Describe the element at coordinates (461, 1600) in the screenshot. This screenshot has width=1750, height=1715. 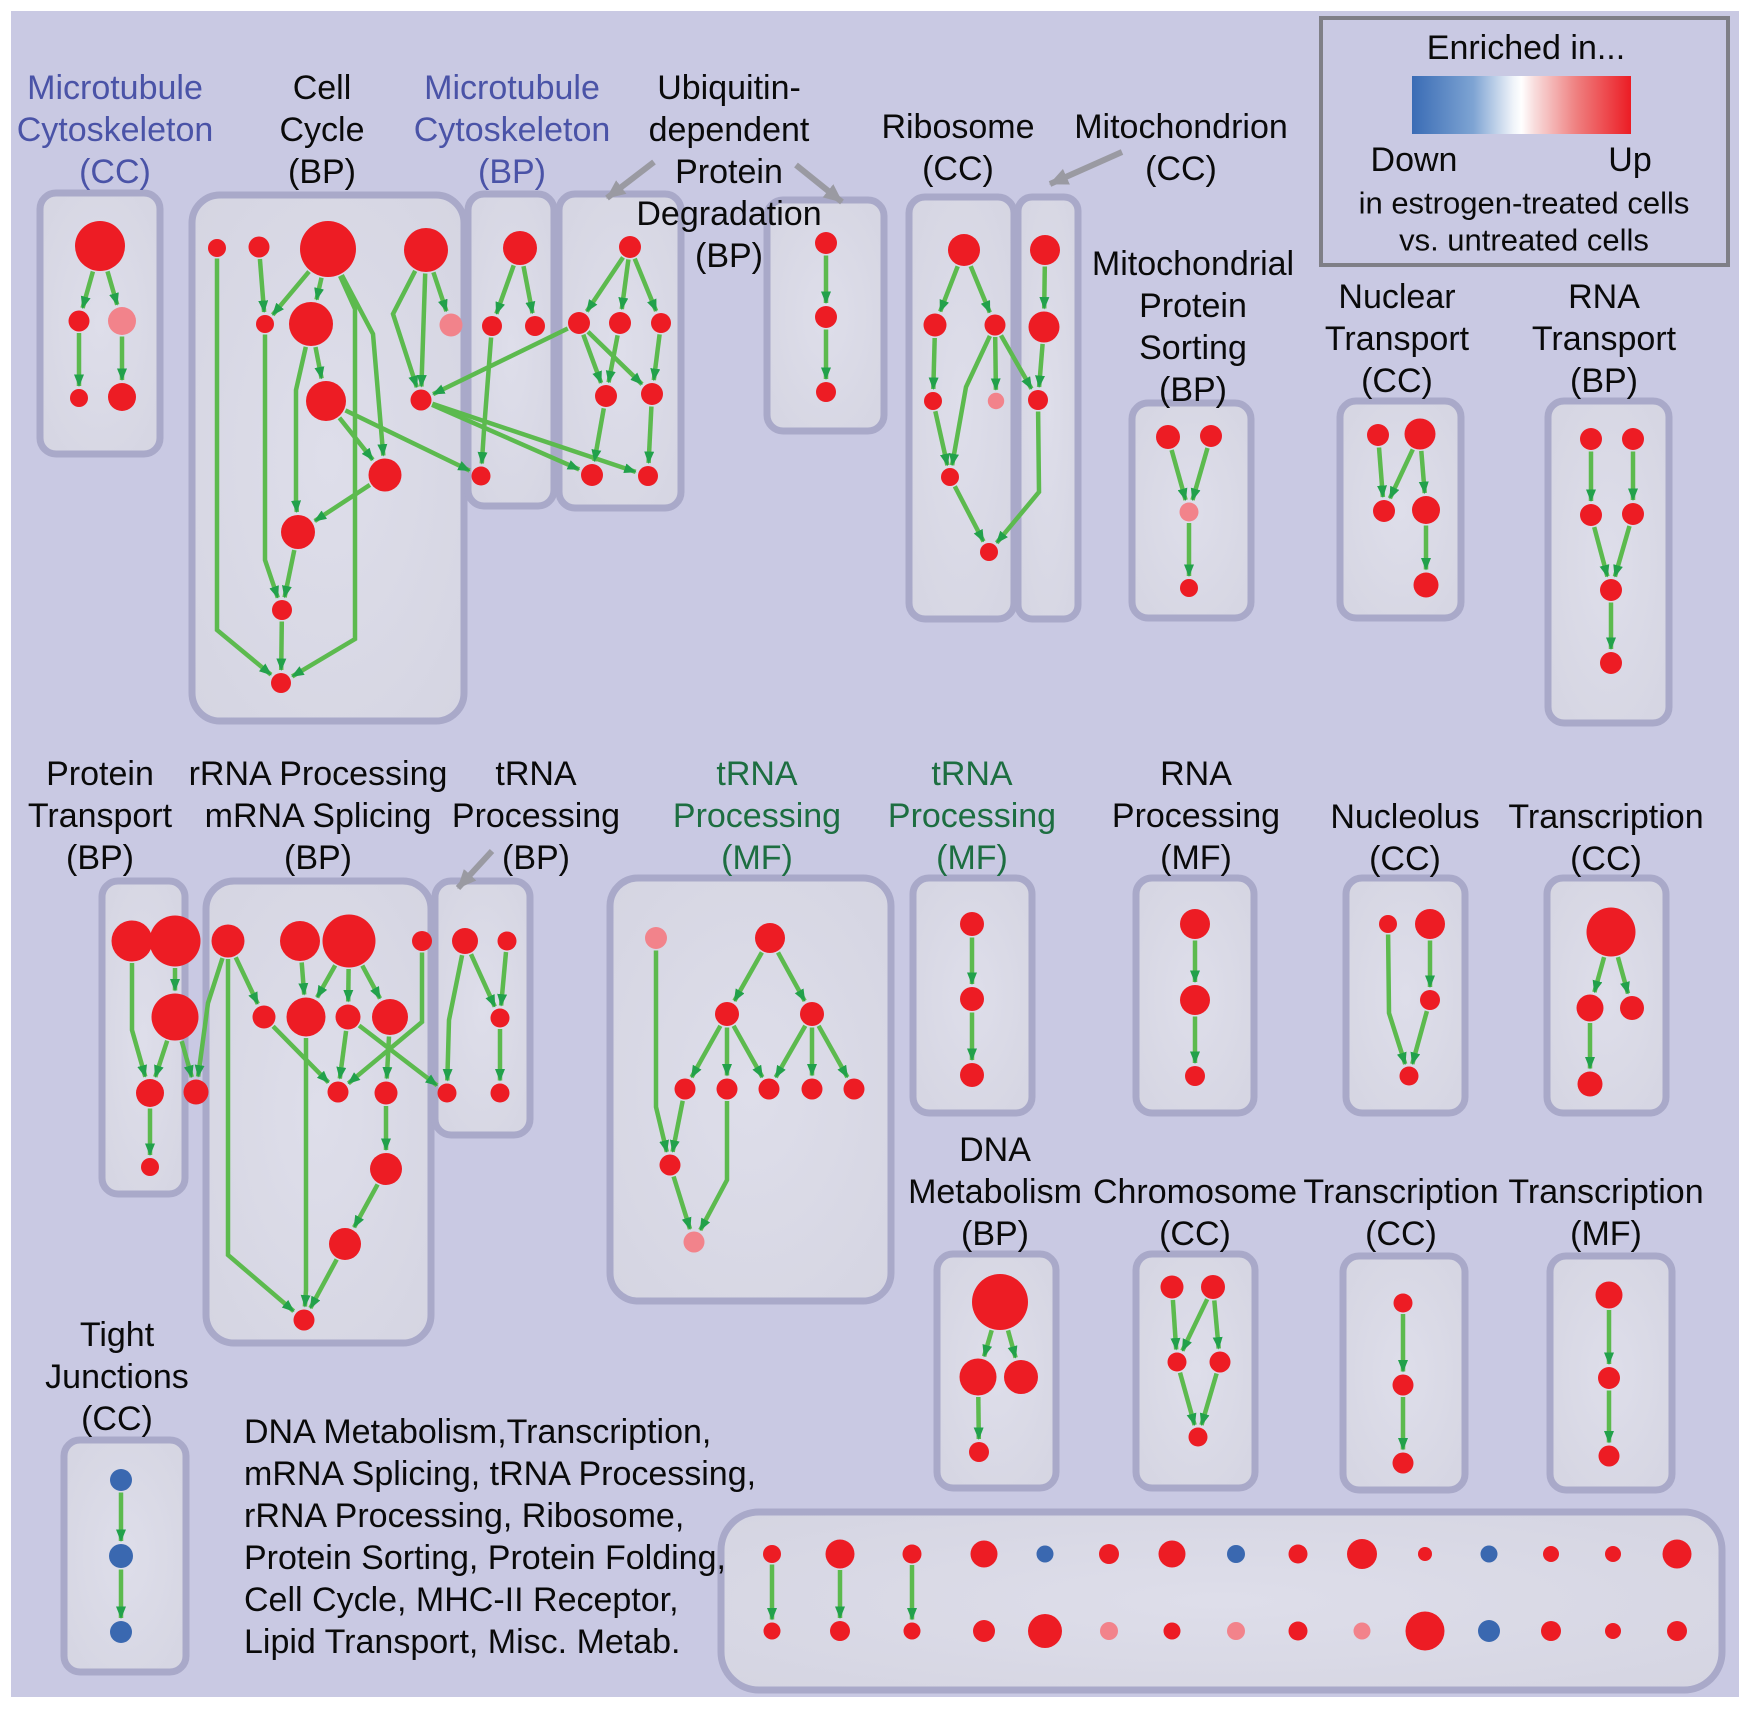
I see `svg-text: Cell Cycle, MHC-II Receptor,` at that location.